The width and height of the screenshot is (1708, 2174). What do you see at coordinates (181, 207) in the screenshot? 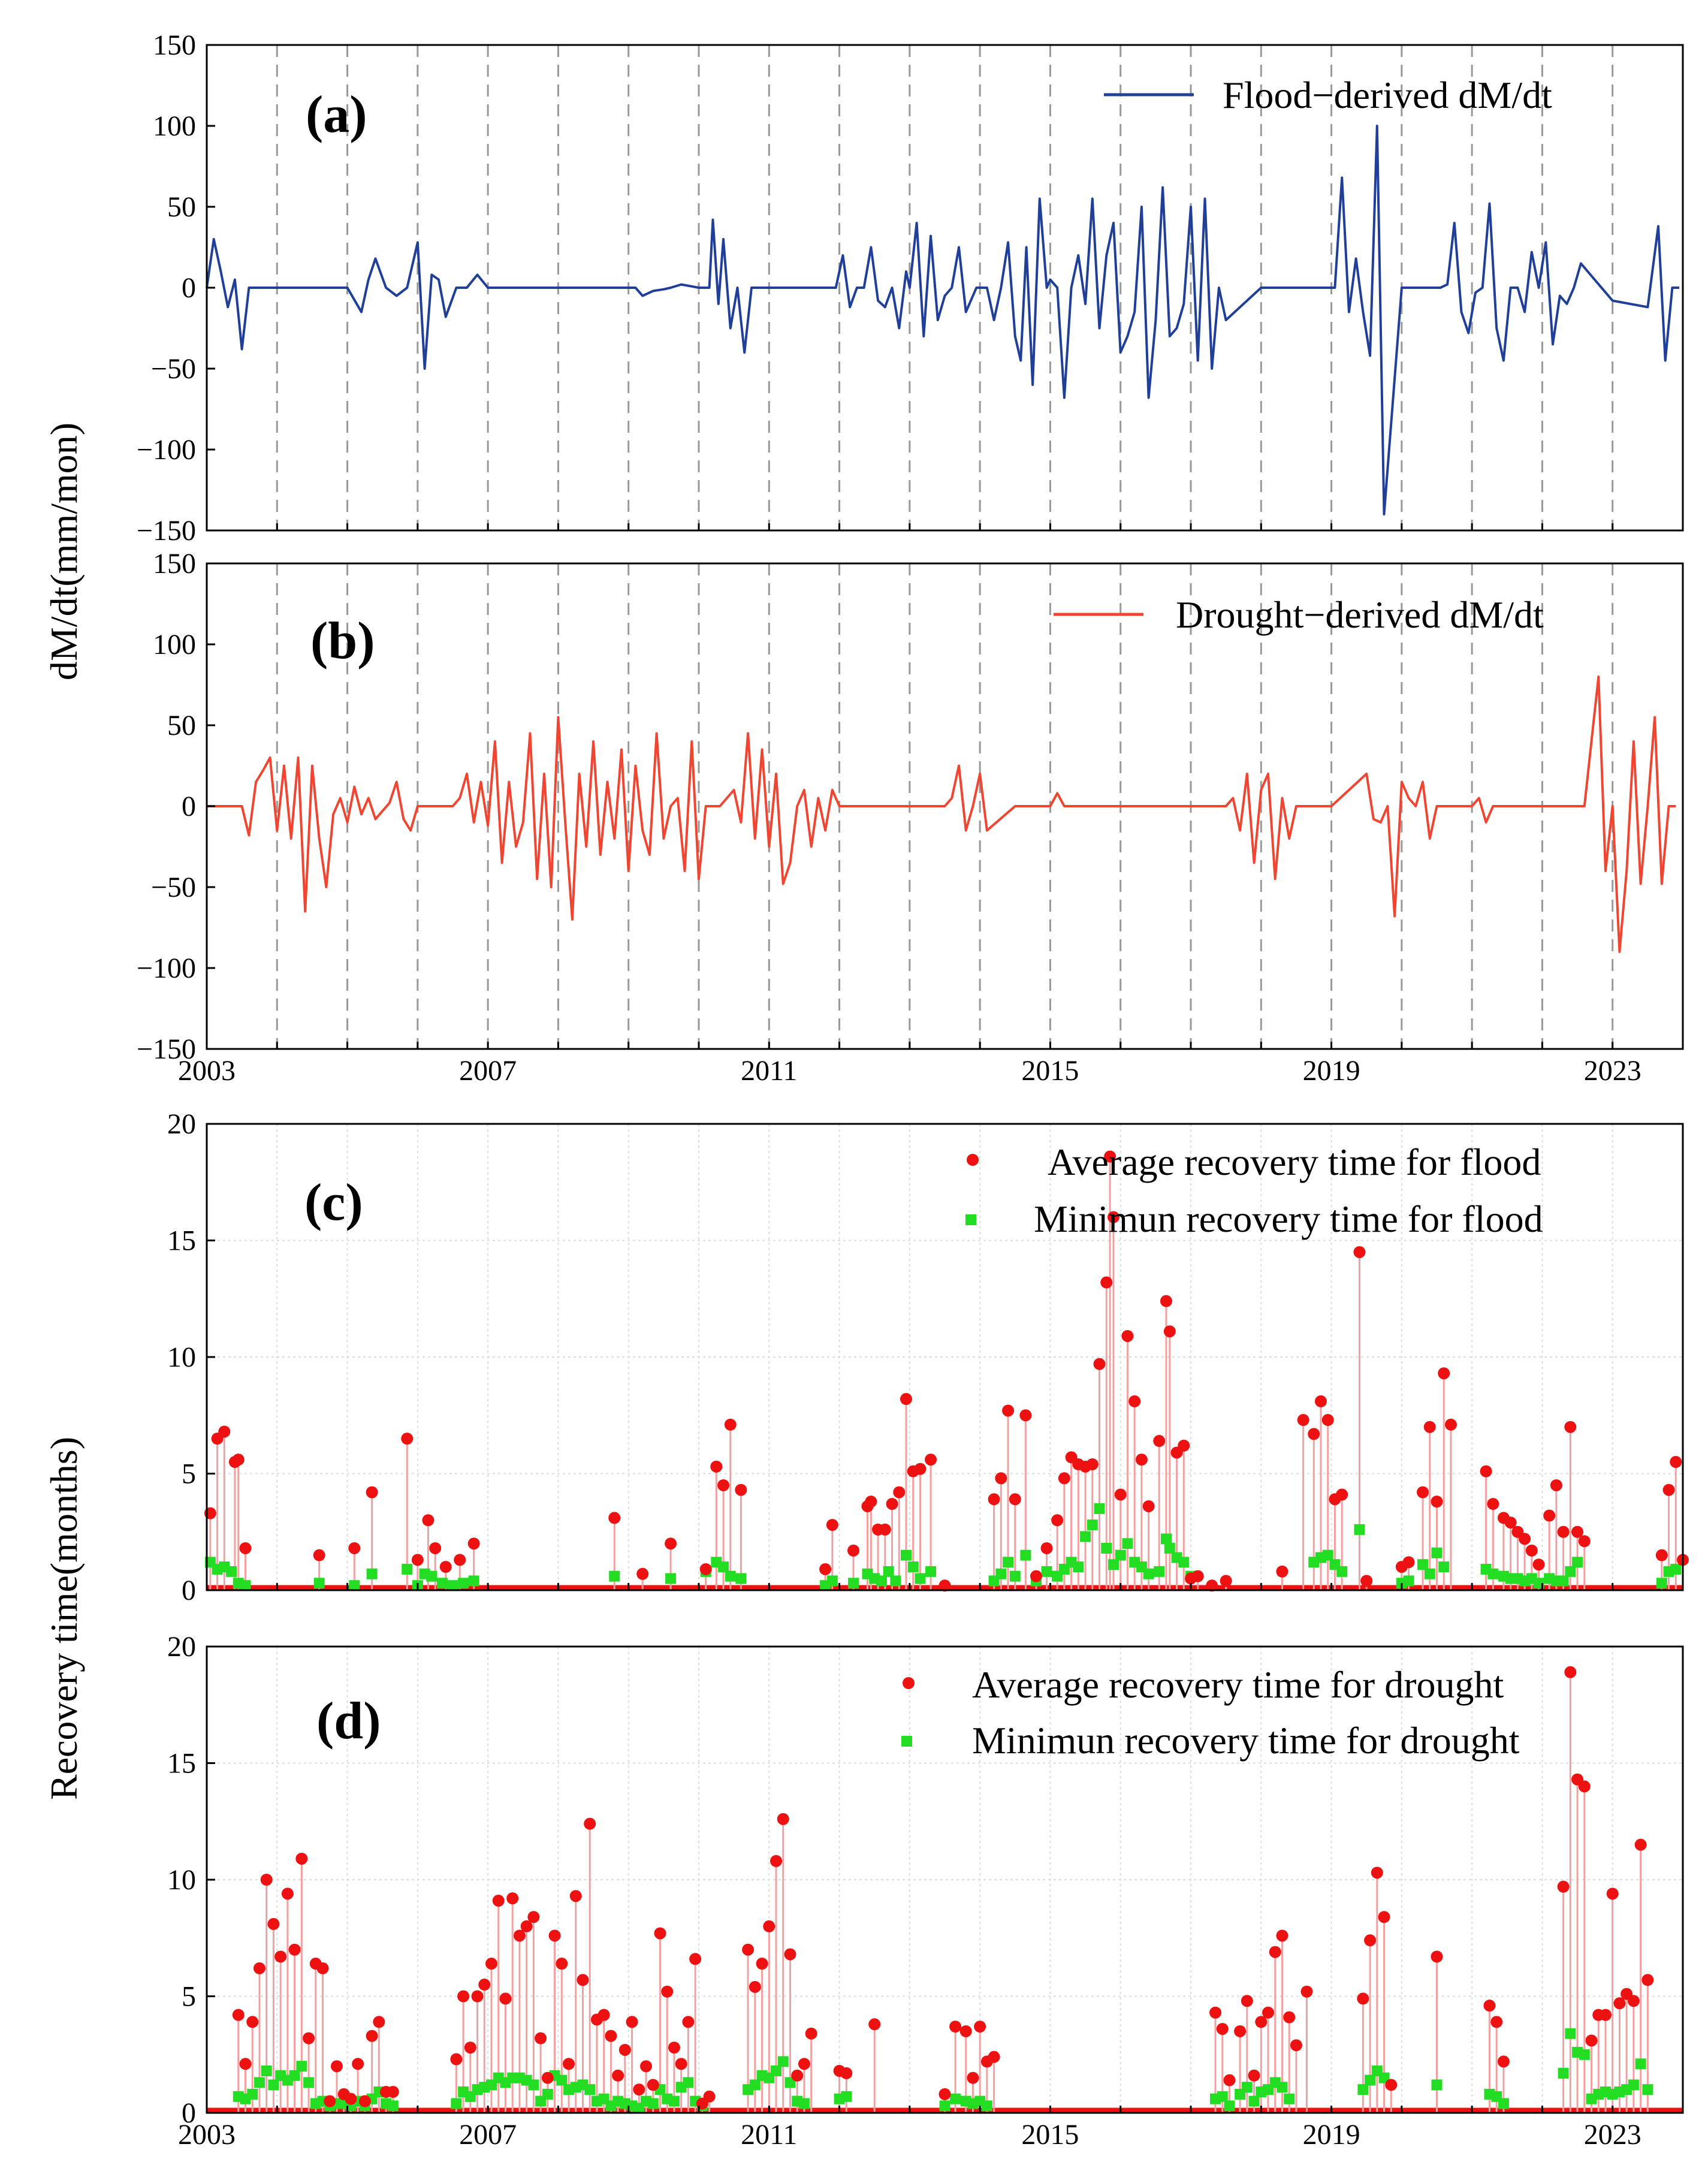
I see `y-tick-label-a-2: 50` at bounding box center [181, 207].